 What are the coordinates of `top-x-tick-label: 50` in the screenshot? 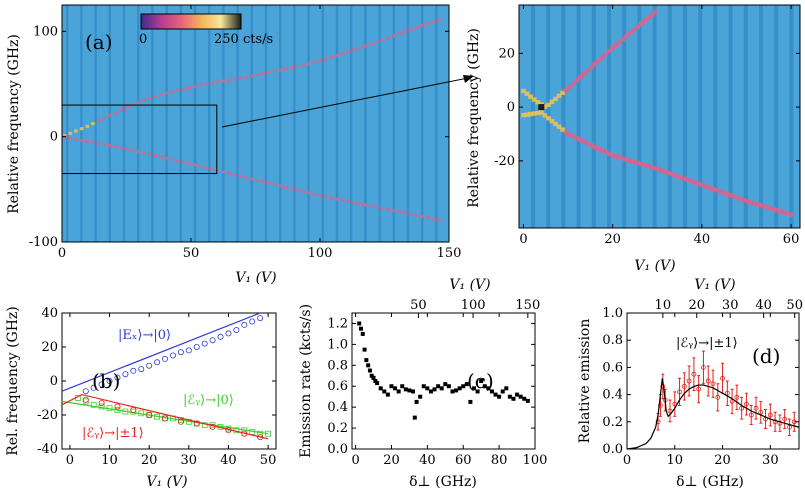 It's located at (418, 305).